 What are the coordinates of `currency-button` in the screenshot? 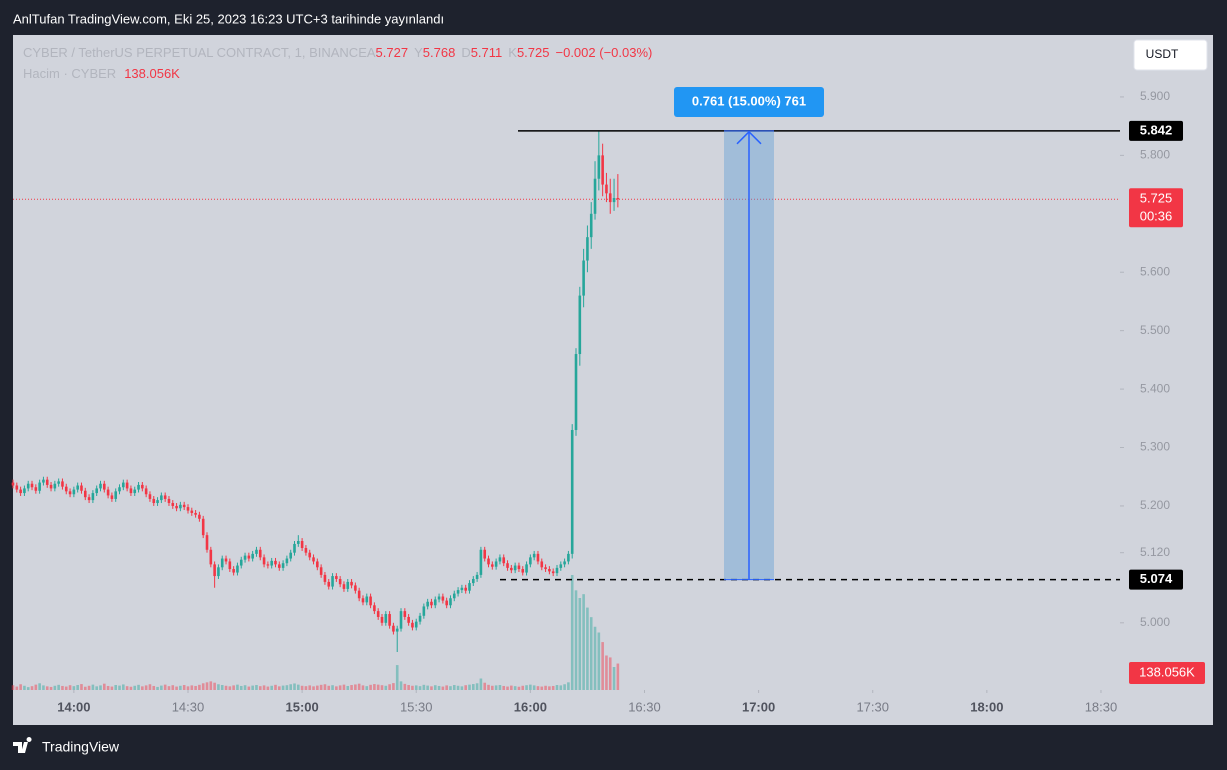 It's located at (1170, 55).